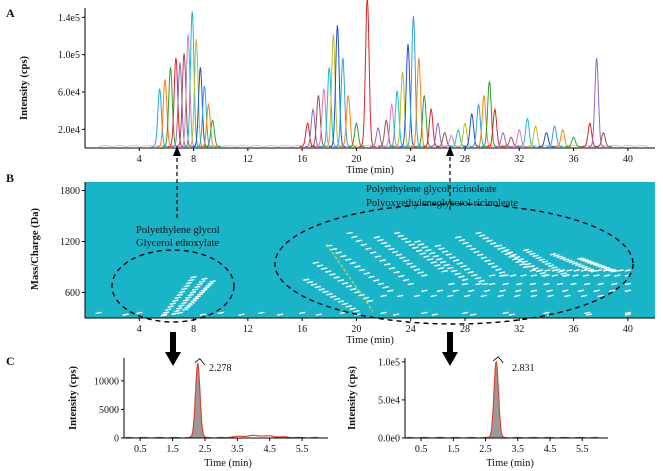 Image resolution: width=663 pixels, height=471 pixels. What do you see at coordinates (228, 463) in the screenshot?
I see `panel-c-left-x-label: Time (min)` at bounding box center [228, 463].